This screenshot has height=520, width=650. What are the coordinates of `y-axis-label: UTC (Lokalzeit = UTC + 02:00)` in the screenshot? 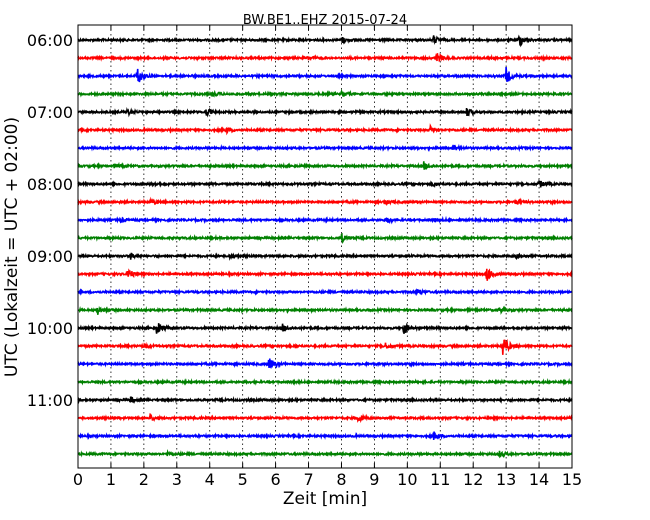 It's located at (12, 247).